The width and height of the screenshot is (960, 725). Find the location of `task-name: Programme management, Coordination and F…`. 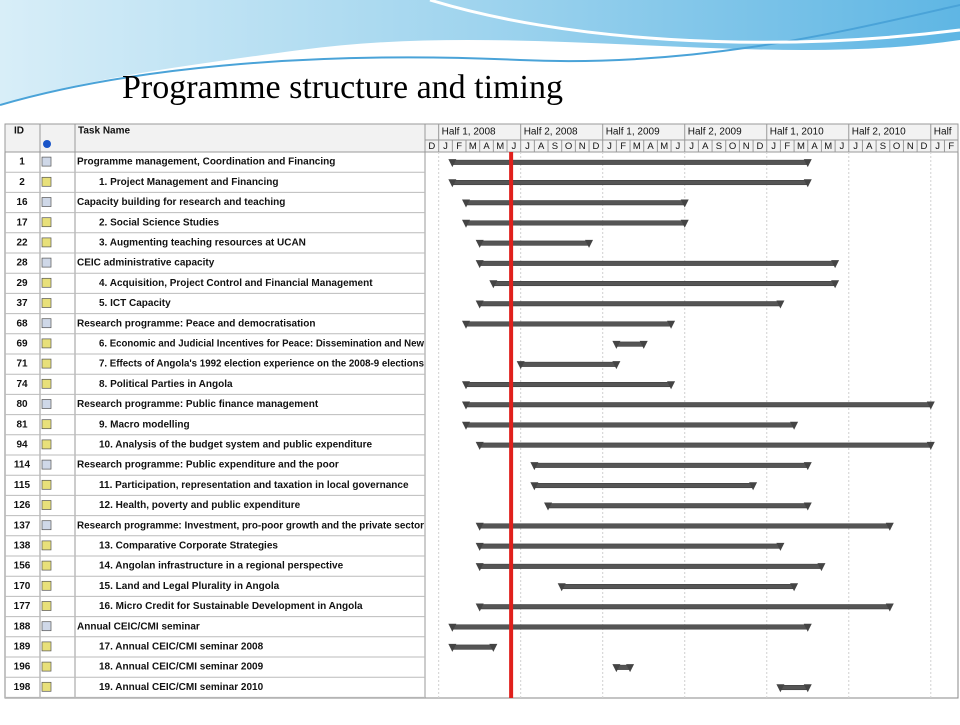

task-name: Programme management, Coordination and F… is located at coordinates (206, 162).